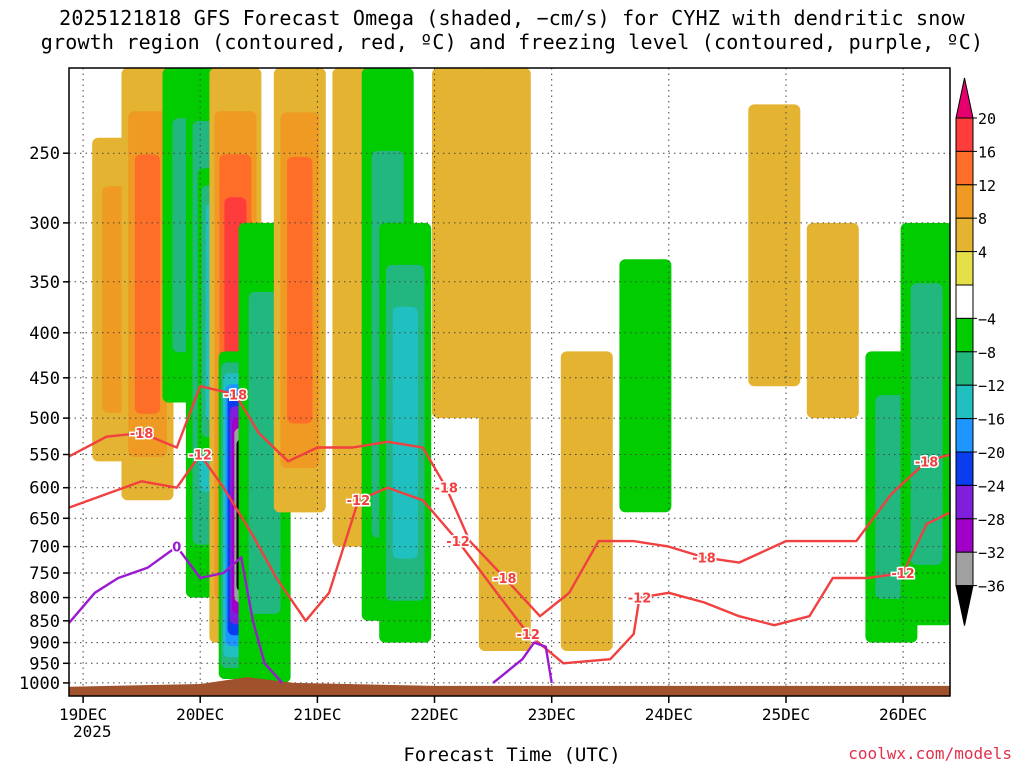  I want to click on year-label: 2025, so click(92, 731).